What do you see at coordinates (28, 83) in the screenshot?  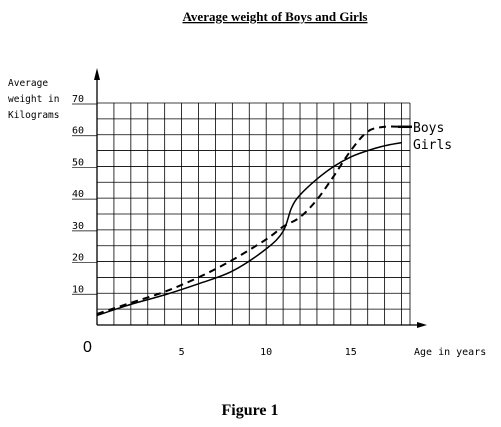 I see `y-axis-label-line-1: Average` at bounding box center [28, 83].